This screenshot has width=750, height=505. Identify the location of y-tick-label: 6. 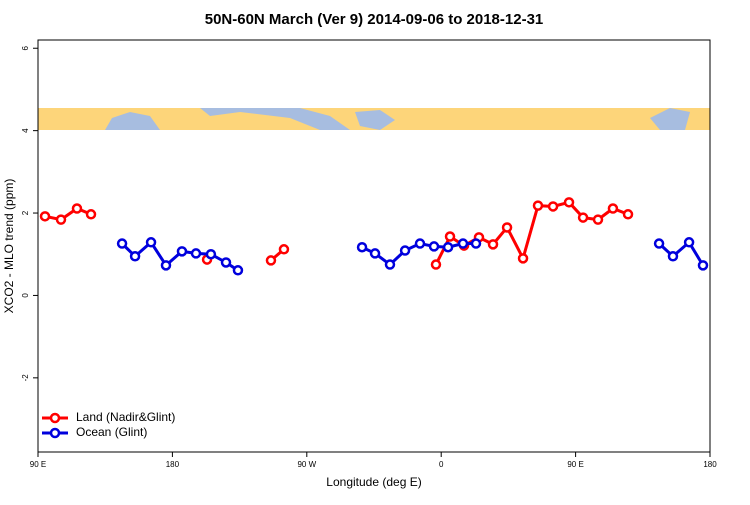
(25, 47).